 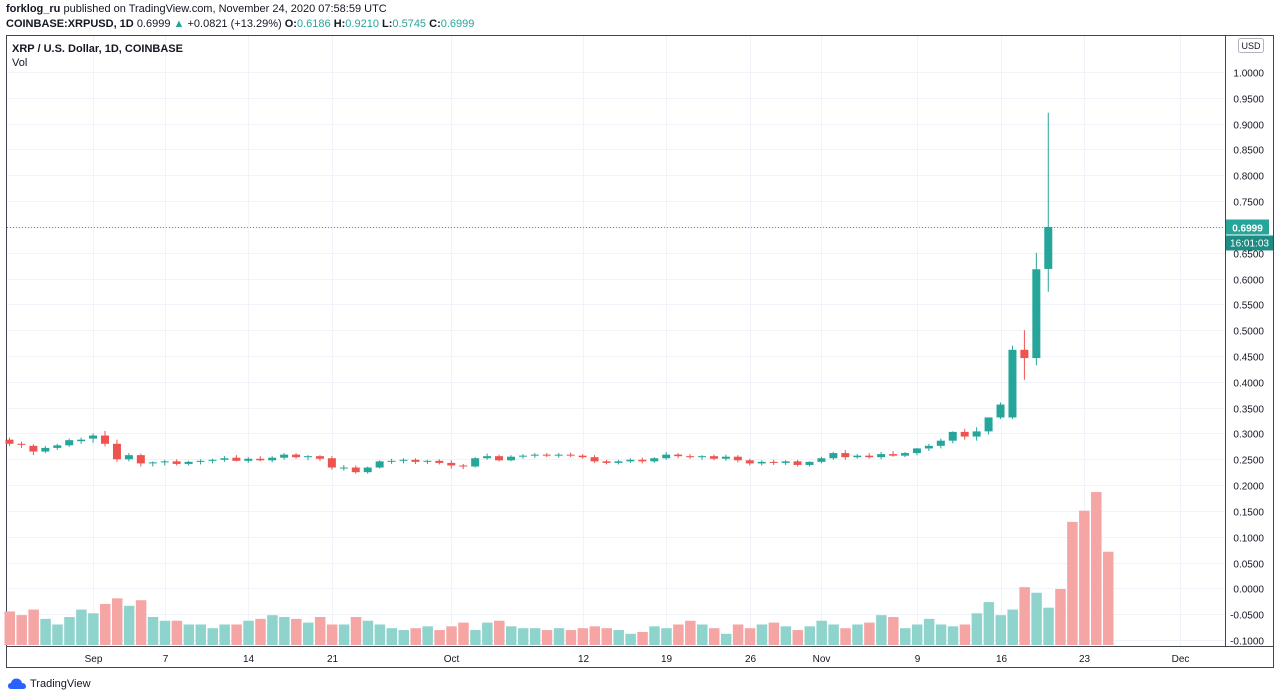 I want to click on author-name: forklog_ru, so click(x=33, y=9).